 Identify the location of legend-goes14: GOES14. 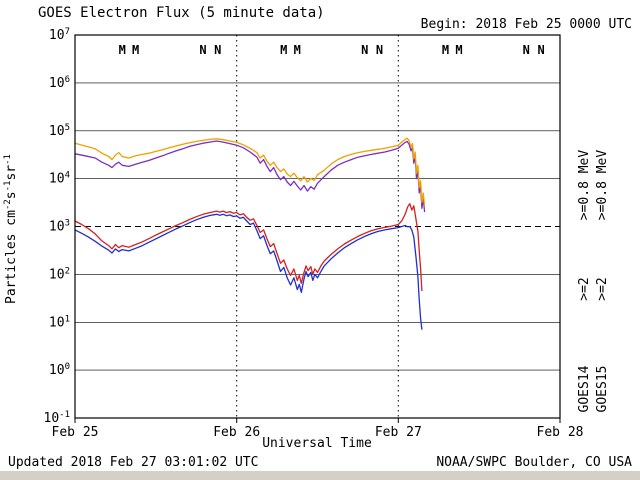
(584, 388).